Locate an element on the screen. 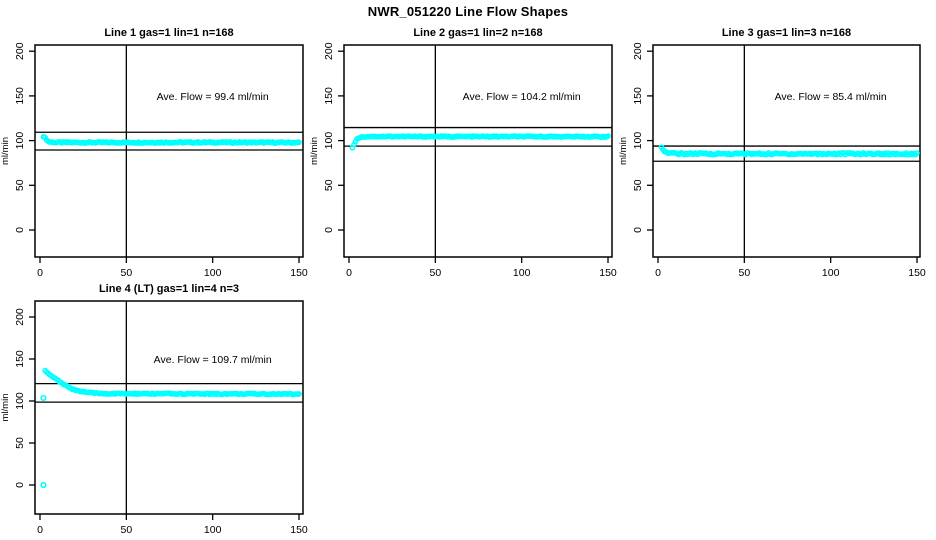  ave-flow-annotation: Ave. Flow = 85.4 ml/min is located at coordinates (831, 97).